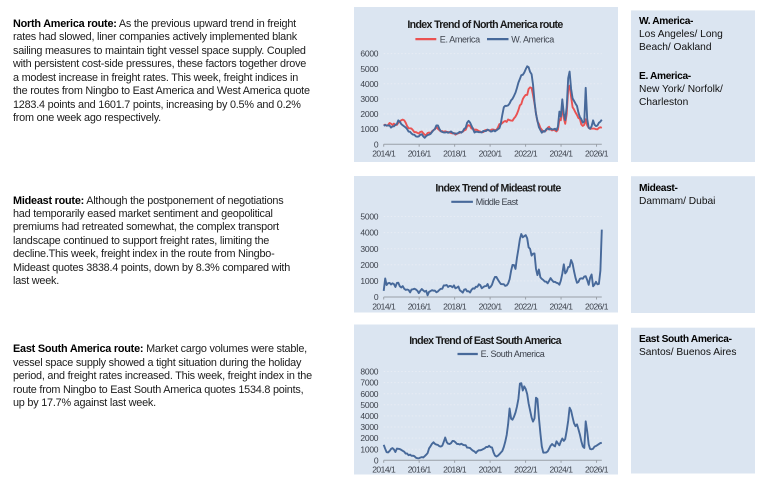 This screenshot has height=490, width=765. I want to click on svg-text: E. South America, so click(513, 354).